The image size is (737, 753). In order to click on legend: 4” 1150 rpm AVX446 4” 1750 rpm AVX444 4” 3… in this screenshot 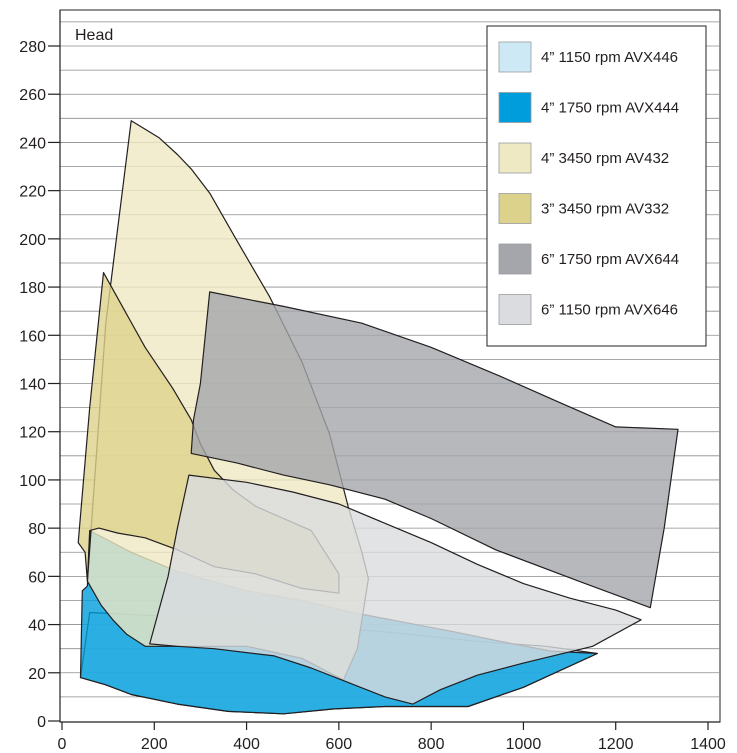, I will do `click(596, 186)`.